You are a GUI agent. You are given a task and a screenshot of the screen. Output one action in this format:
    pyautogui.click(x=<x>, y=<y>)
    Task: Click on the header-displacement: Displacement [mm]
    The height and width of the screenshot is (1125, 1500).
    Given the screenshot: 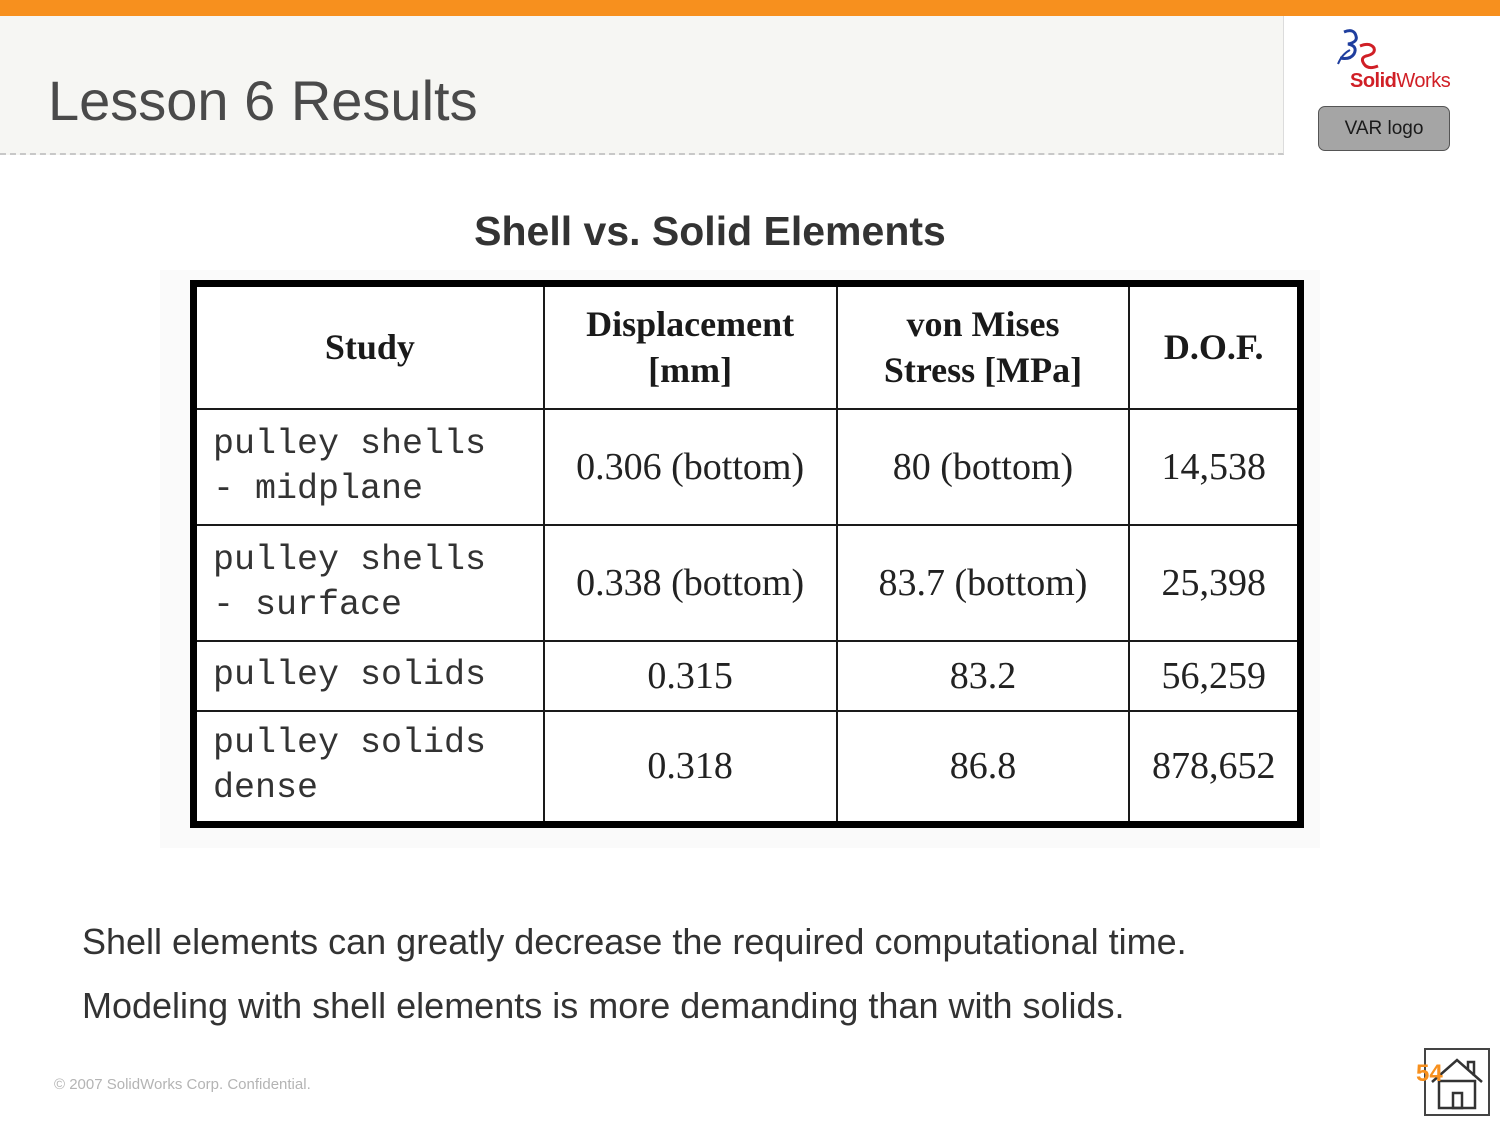 What is the action you would take?
    pyautogui.click(x=690, y=346)
    